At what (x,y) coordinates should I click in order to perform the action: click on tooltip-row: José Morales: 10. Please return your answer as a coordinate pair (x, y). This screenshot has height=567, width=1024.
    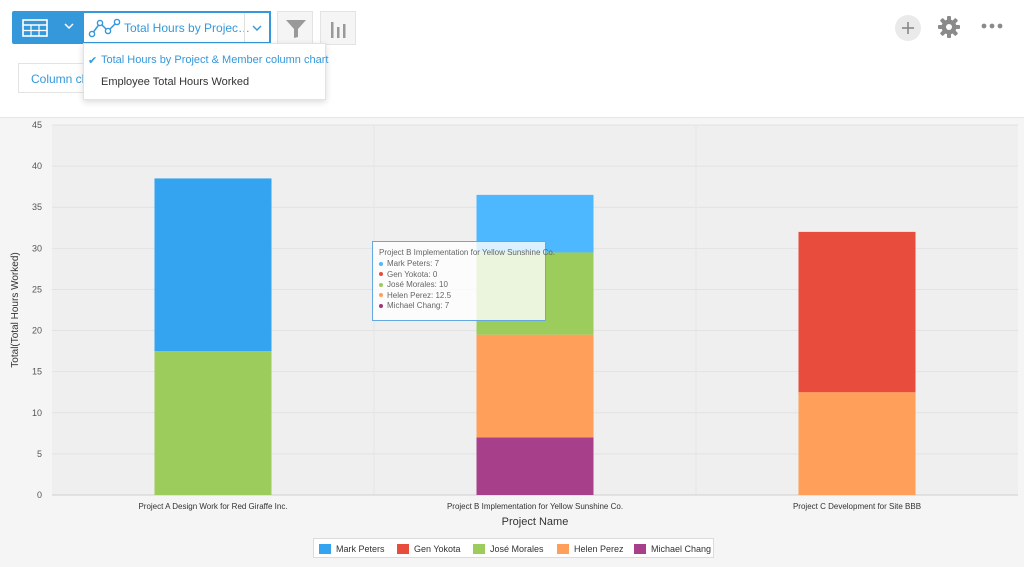
    Looking at the image, I should click on (462, 285).